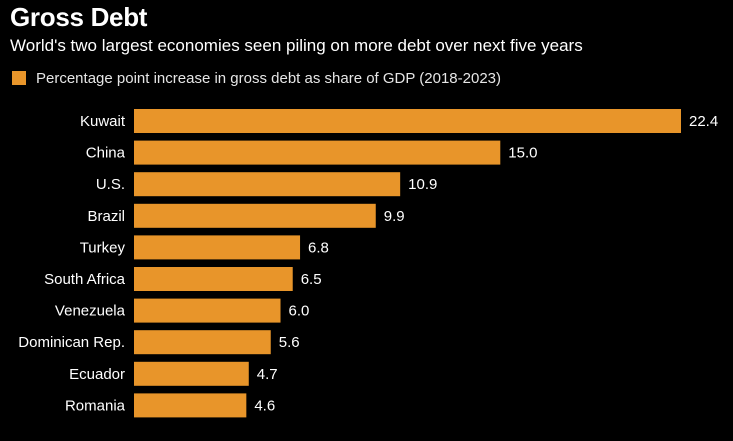  What do you see at coordinates (95, 405) in the screenshot?
I see `category-label: Romania` at bounding box center [95, 405].